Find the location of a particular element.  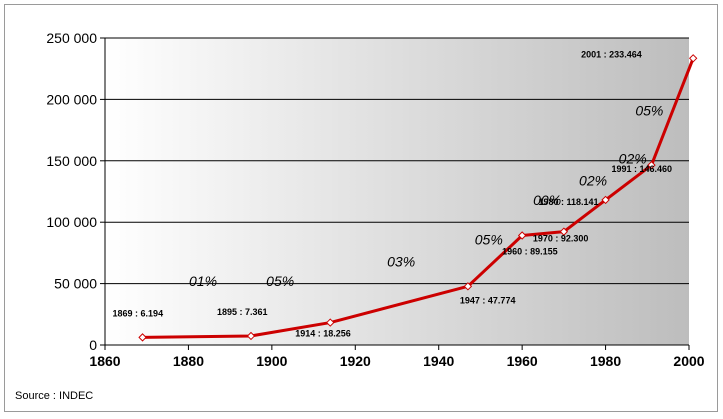

point-label: 1960 : 89.155 is located at coordinates (530, 252).